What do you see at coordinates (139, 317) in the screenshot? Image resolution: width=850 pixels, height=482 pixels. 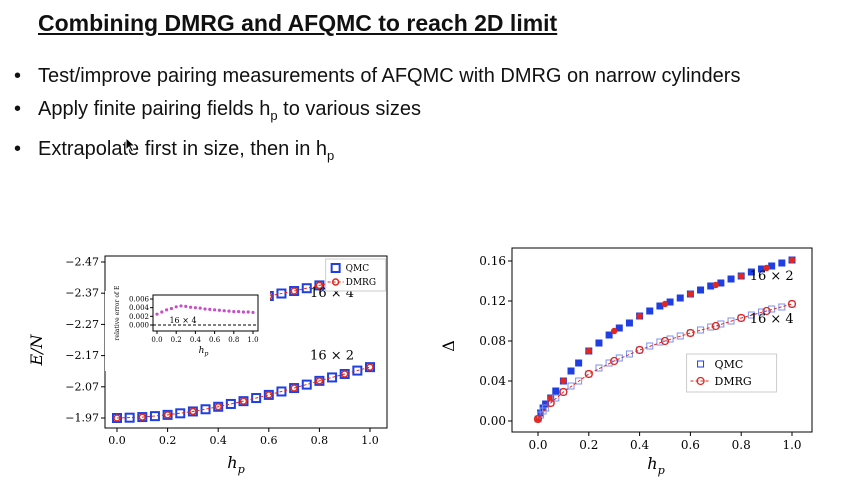 I see `inset-y-tick-label: 0.002` at bounding box center [139, 317].